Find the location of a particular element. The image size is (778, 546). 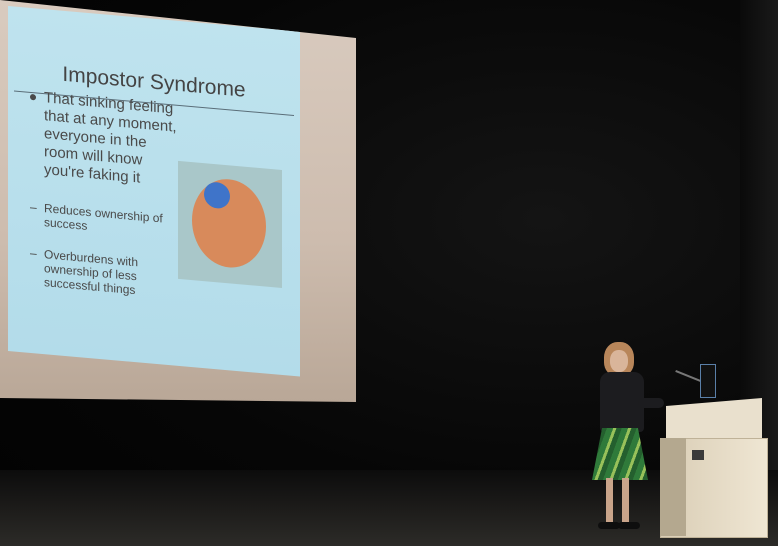

venn-large-circle is located at coordinates (229, 223).